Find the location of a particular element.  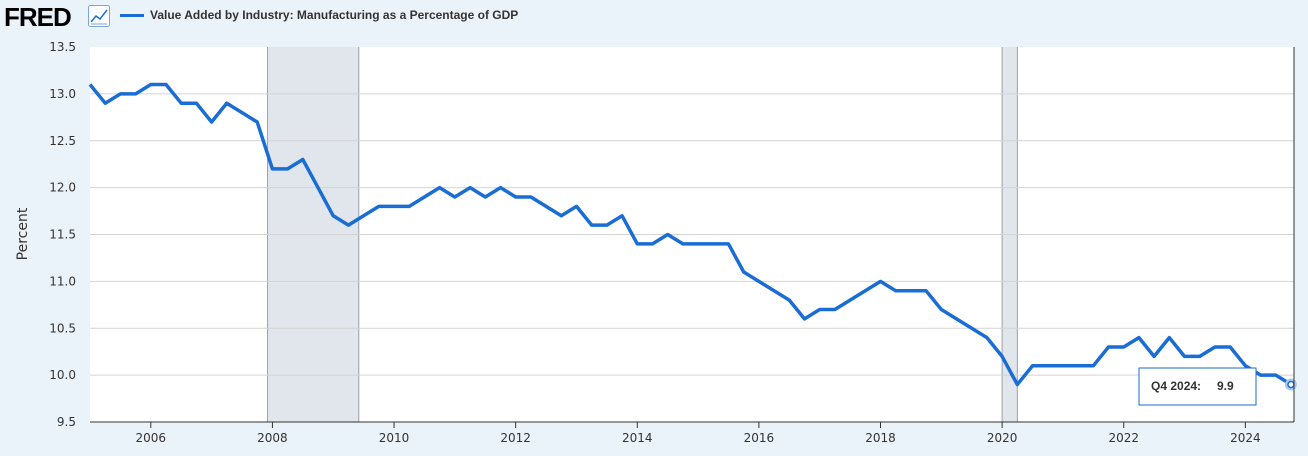

x-tick-label: 2006 is located at coordinates (151, 438).